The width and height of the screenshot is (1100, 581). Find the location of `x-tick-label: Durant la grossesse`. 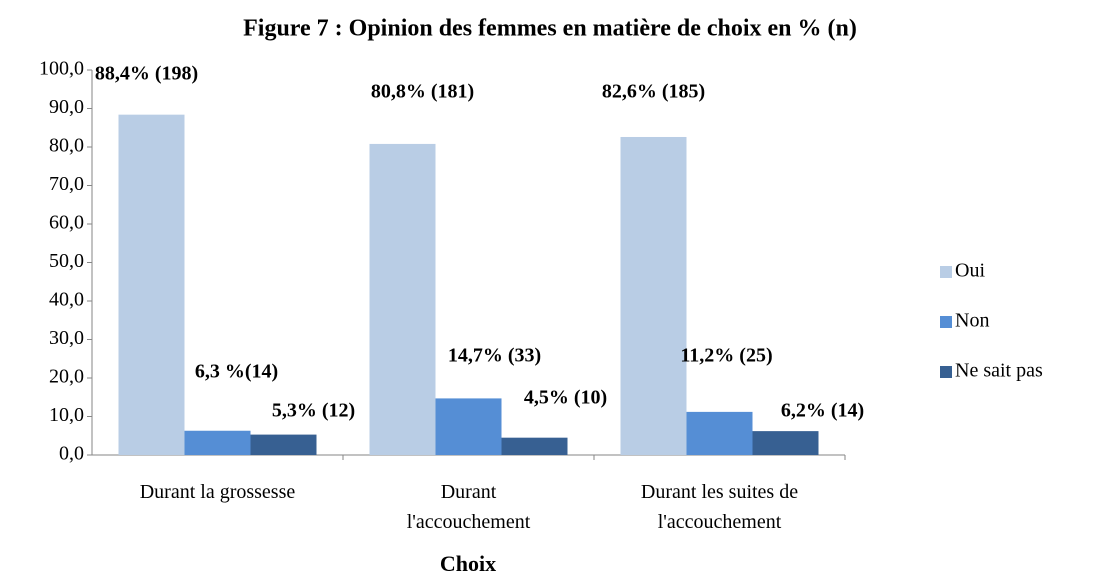

x-tick-label: Durant la grossesse is located at coordinates (218, 492).